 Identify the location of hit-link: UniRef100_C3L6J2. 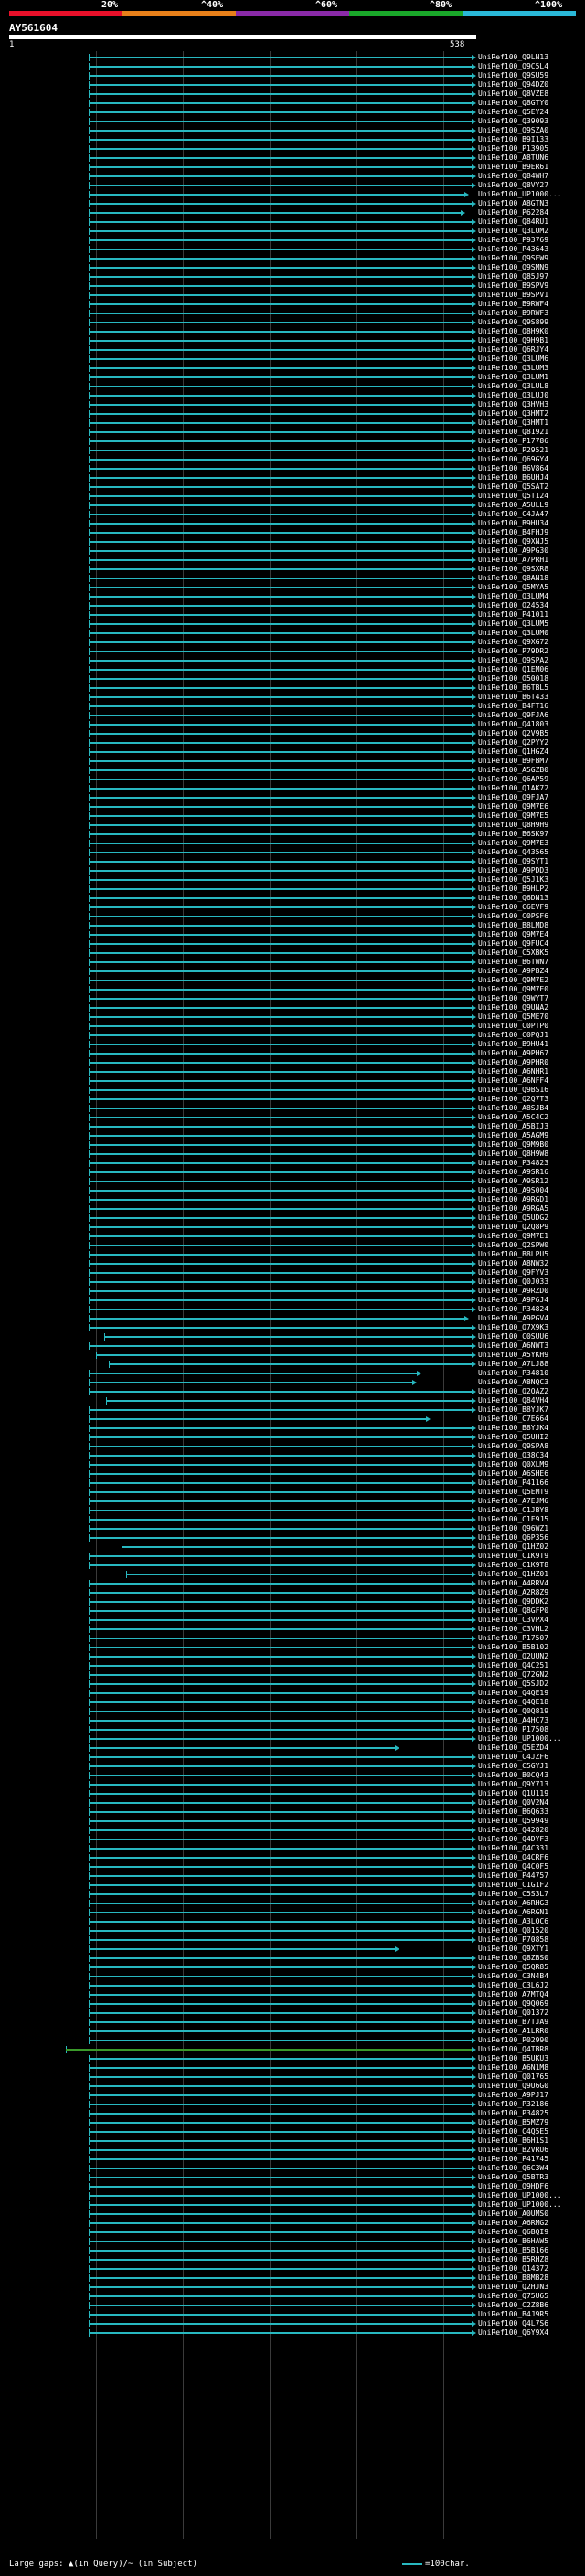
(513, 1985).